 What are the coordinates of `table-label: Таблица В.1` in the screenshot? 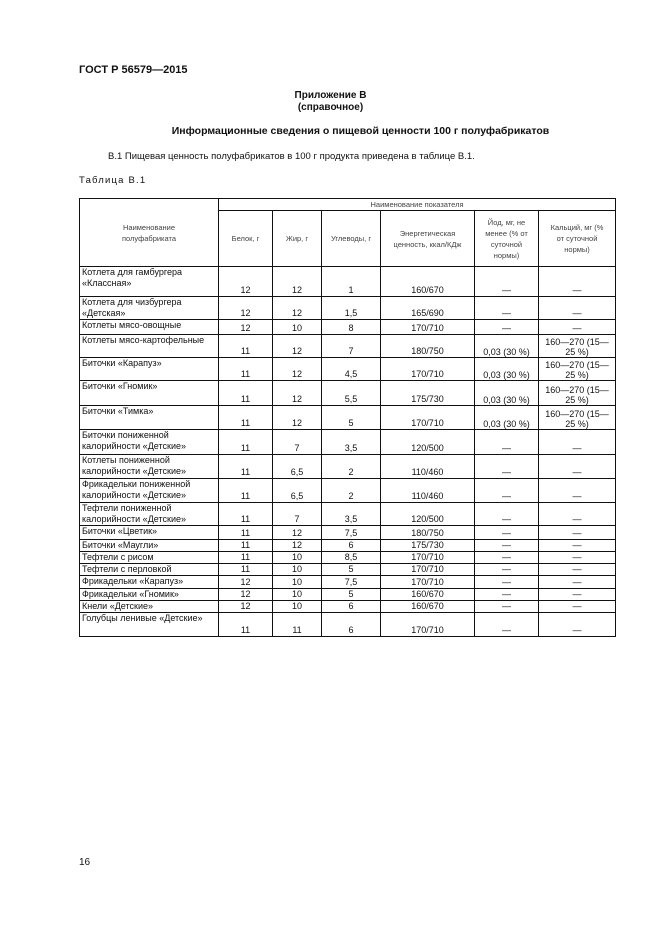 It's located at (113, 180).